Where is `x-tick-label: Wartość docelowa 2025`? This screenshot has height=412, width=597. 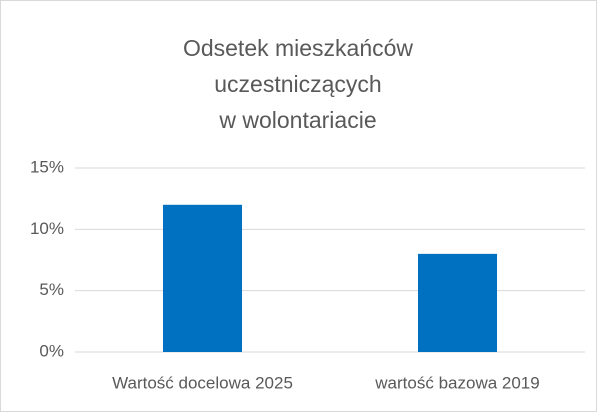 x-tick-label: Wartość docelowa 2025 is located at coordinates (202, 382).